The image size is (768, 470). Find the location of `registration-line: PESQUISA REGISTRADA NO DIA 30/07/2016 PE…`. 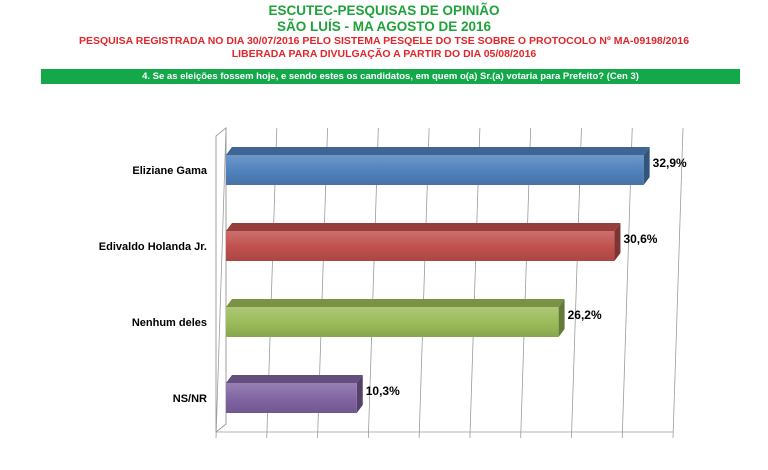

registration-line: PESQUISA REGISTRADA NO DIA 30/07/2016 PE… is located at coordinates (384, 41).